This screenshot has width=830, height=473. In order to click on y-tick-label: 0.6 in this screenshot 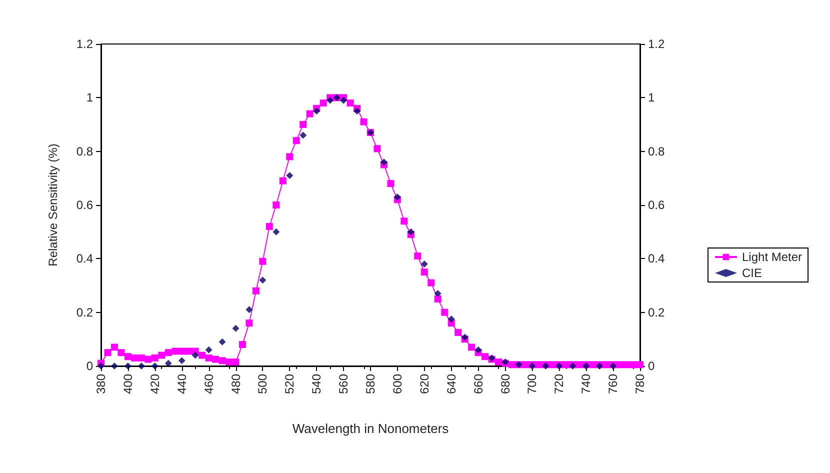, I will do `click(85, 205)`.